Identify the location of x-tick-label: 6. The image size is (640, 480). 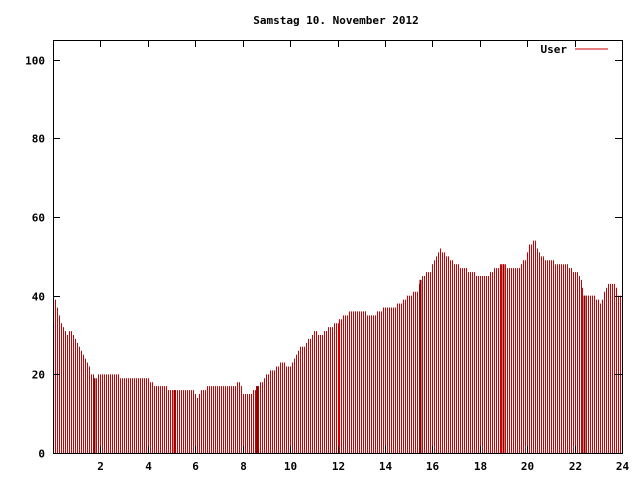
(195, 466).